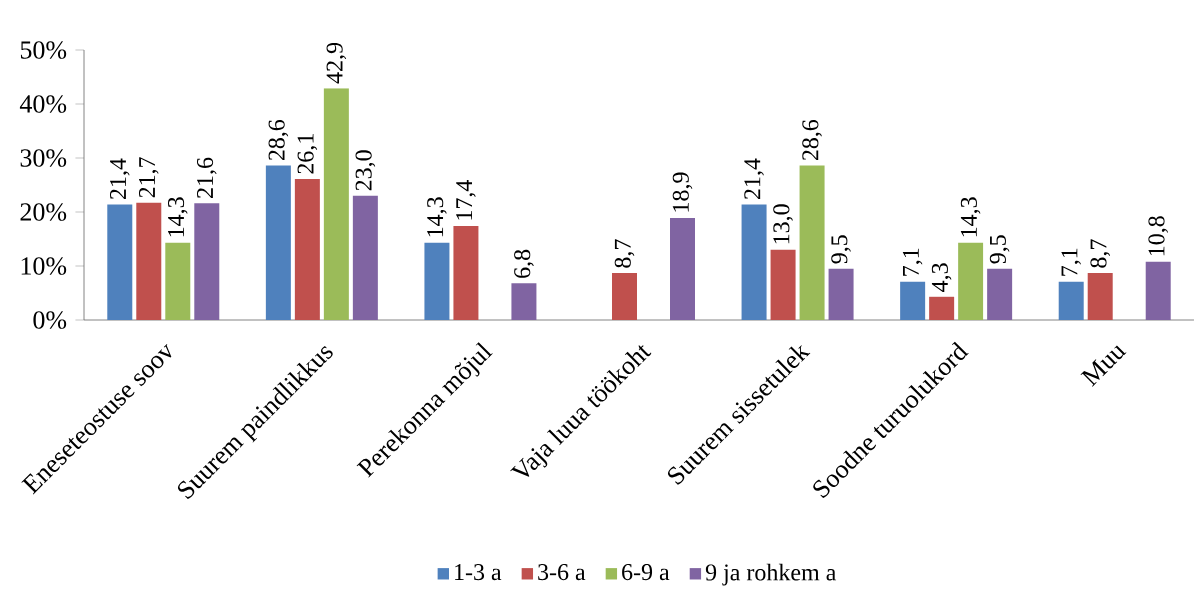 This screenshot has height=590, width=1204. Describe the element at coordinates (941, 277) in the screenshot. I see `data-label: 4,3` at that location.